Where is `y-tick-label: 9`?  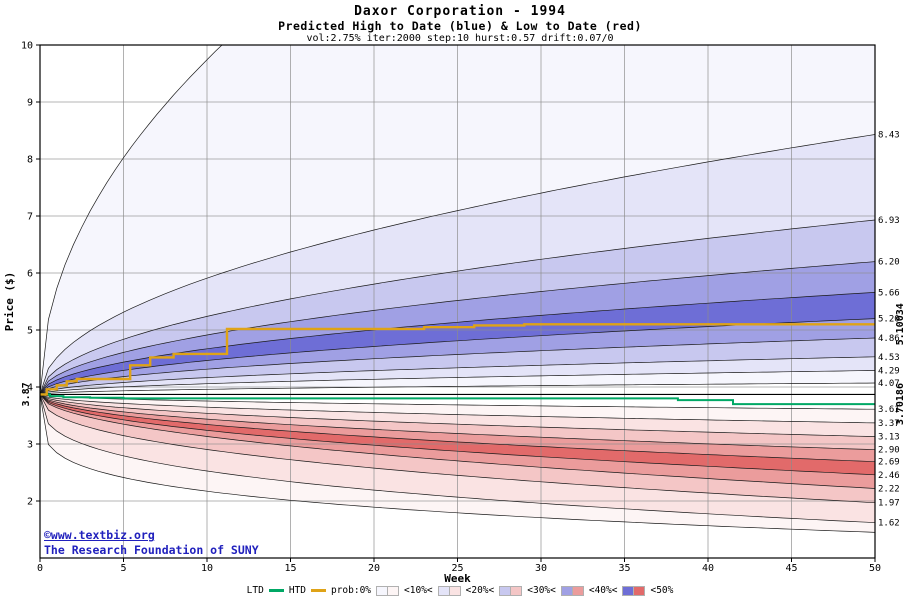
y-tick-label: 9 is located at coordinates (30, 103).